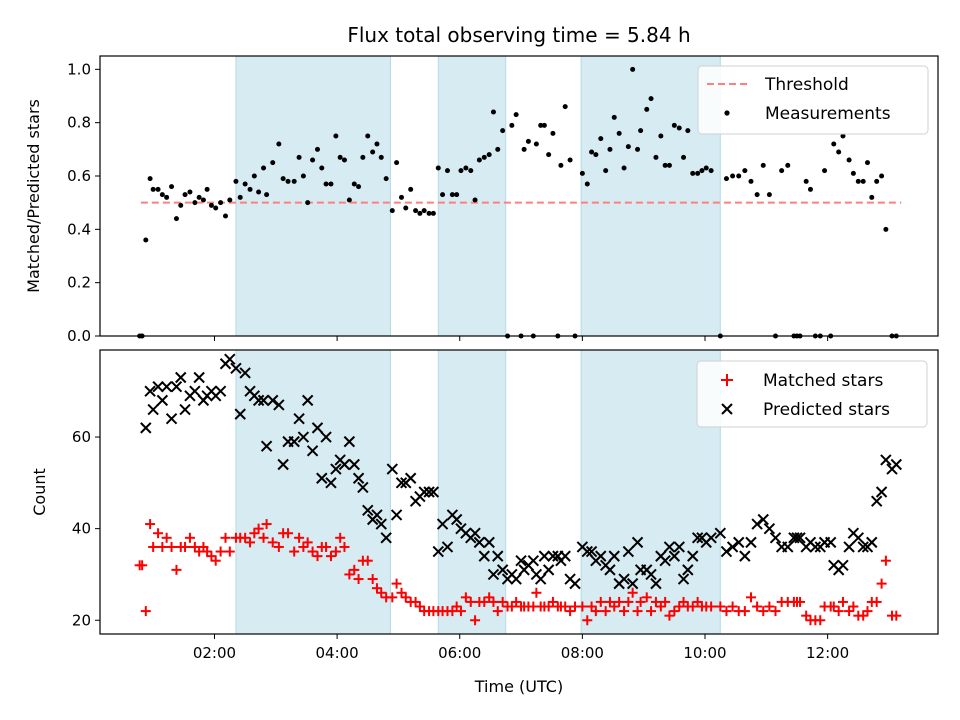 This screenshot has height=720, width=960. I want to click on legend-matched-label: Matched stars, so click(823, 381).